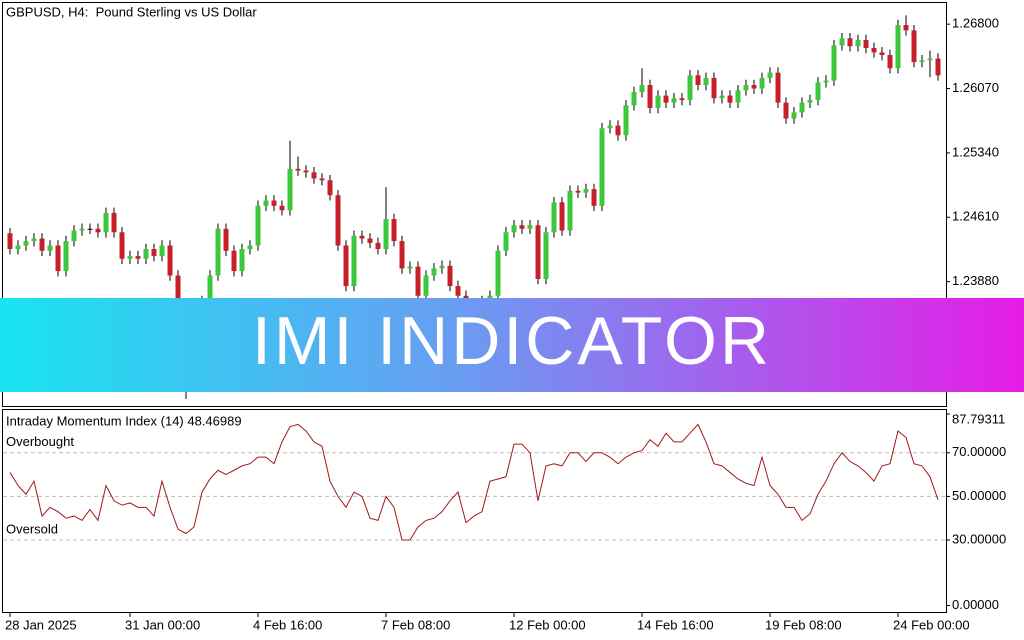 The image size is (1024, 640). I want to click on x-tick-label: 31 Jan 00:00, so click(162, 624).